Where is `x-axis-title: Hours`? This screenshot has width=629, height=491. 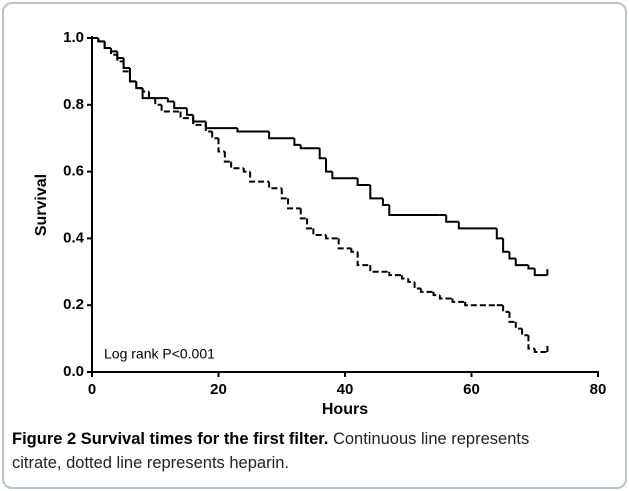
x-axis-title: Hours is located at coordinates (345, 409).